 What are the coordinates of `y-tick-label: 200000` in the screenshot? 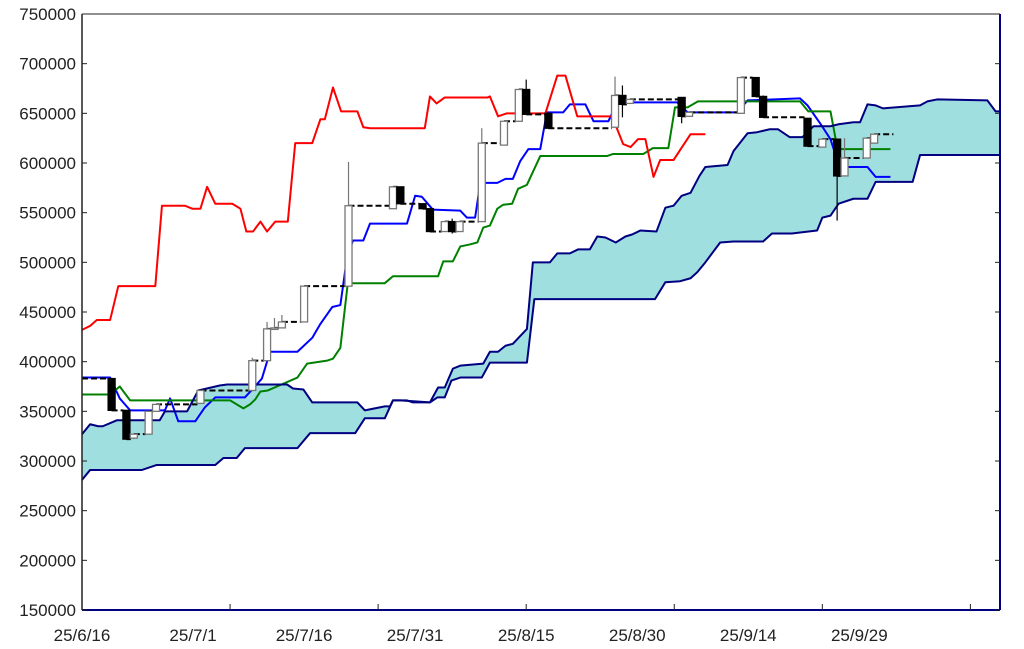 It's located at (47, 560).